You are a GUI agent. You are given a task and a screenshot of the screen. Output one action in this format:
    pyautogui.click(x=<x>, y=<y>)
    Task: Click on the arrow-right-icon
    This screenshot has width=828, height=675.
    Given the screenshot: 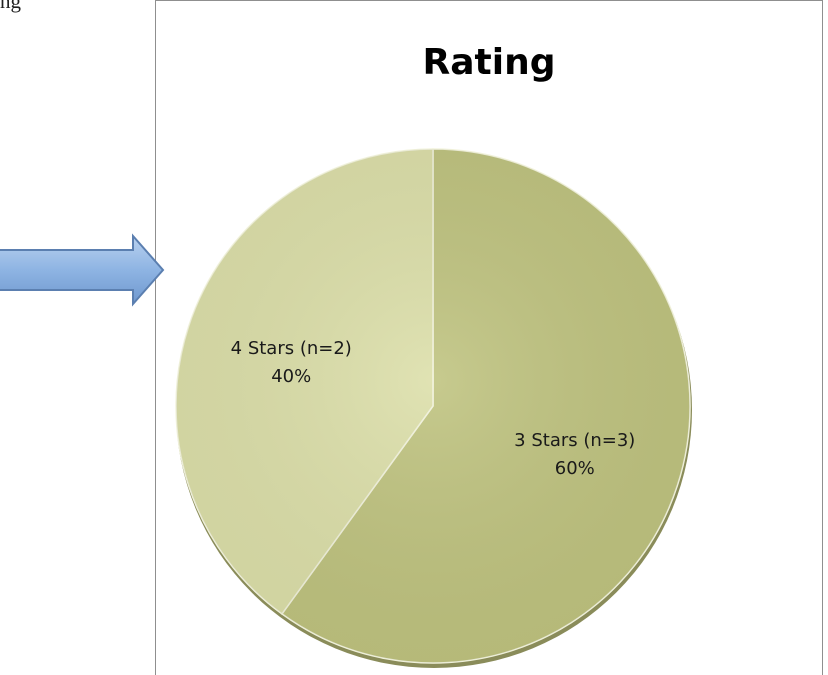 What is the action you would take?
    pyautogui.click(x=82, y=270)
    